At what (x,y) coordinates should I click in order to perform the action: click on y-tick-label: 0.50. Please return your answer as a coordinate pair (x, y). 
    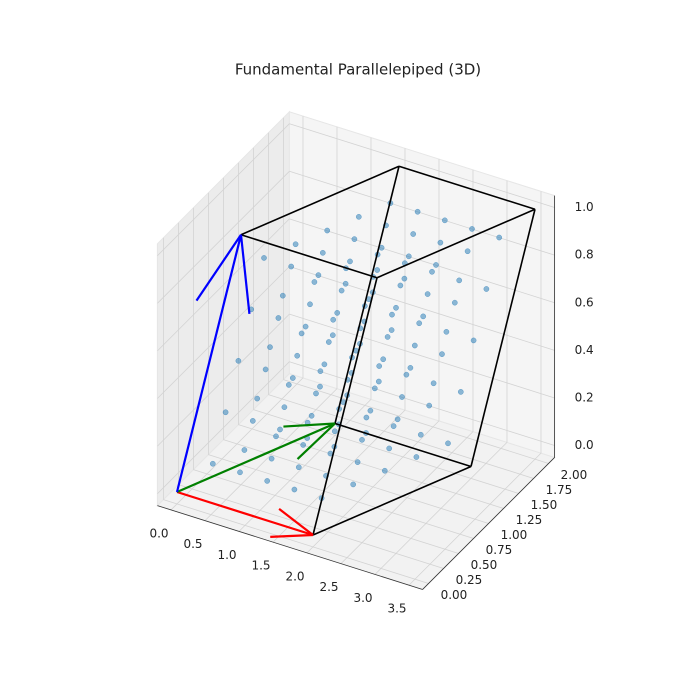
    Looking at the image, I should click on (484, 565).